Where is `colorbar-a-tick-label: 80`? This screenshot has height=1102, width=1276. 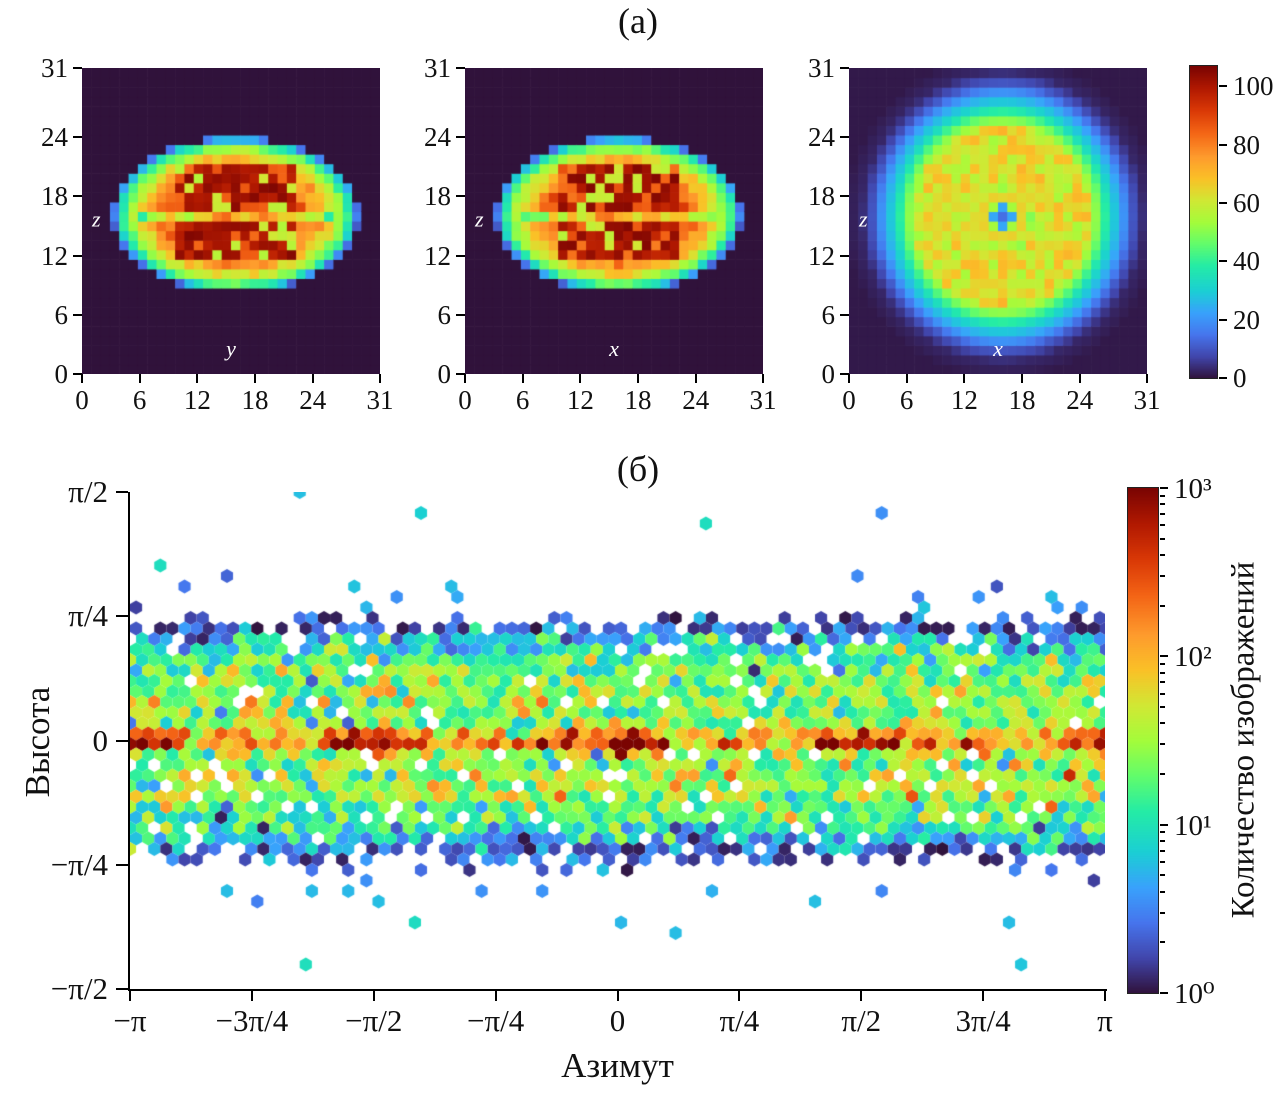 colorbar-a-tick-label: 80 is located at coordinates (1246, 144).